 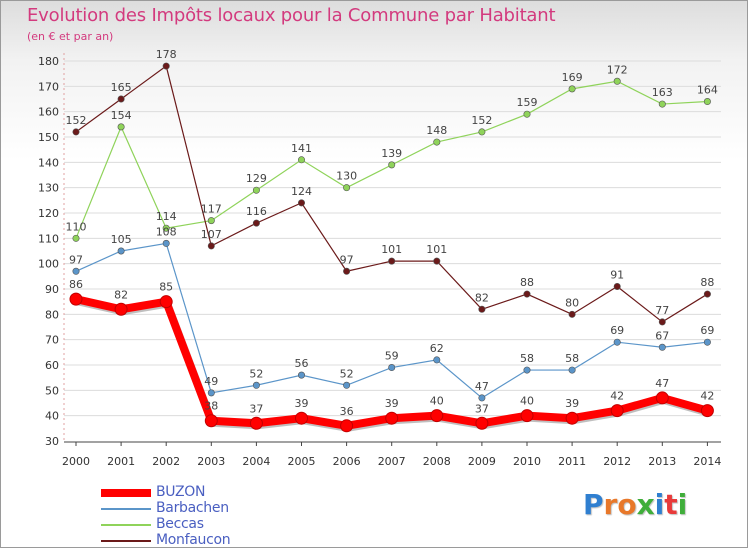 I want to click on data-label: 159, so click(x=527, y=102).